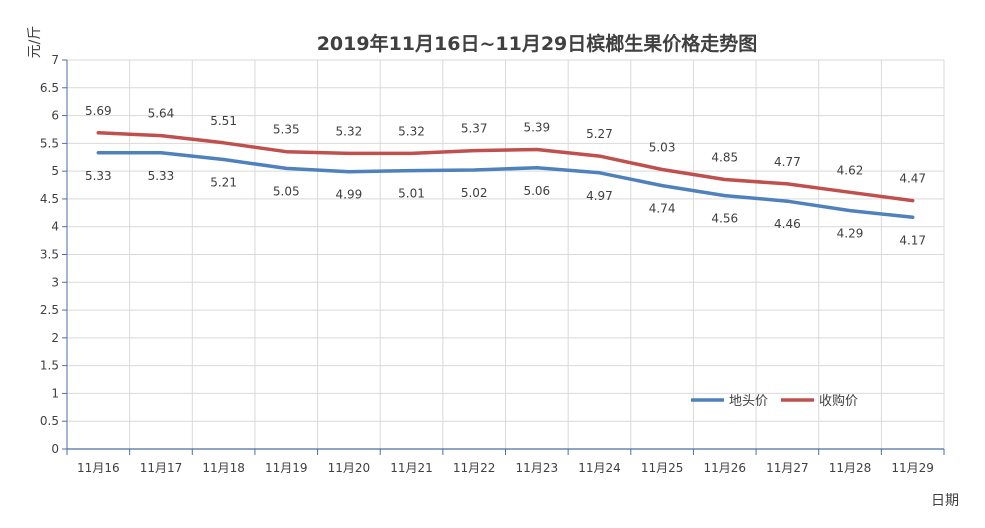 The width and height of the screenshot is (985, 528). I want to click on data-label-series-0: 4.99, so click(349, 195).